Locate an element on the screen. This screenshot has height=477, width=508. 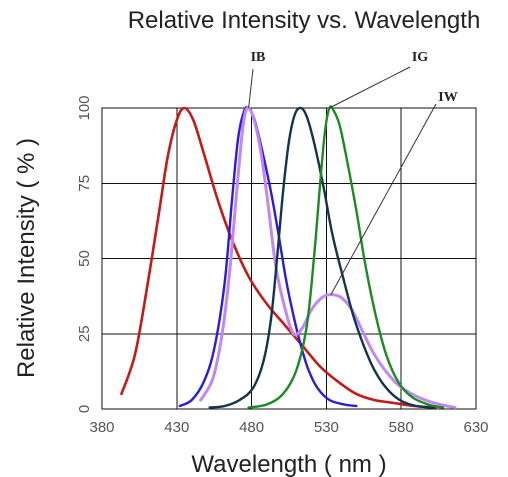
y-tick-label: 75 is located at coordinates (84, 183).